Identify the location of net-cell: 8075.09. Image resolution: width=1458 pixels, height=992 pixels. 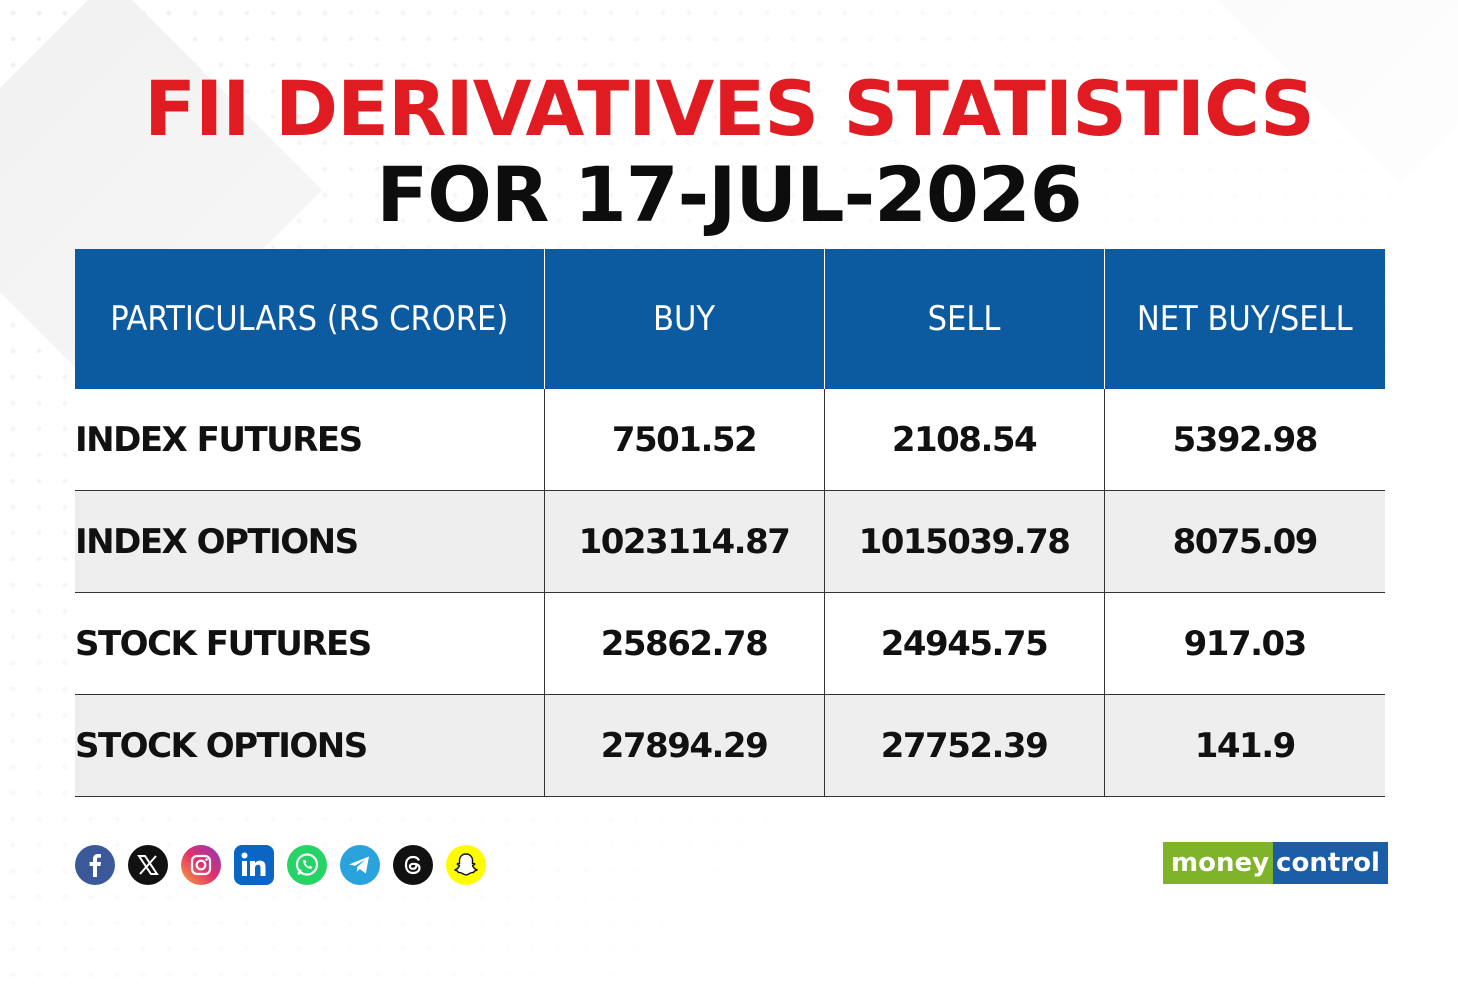
(1244, 541).